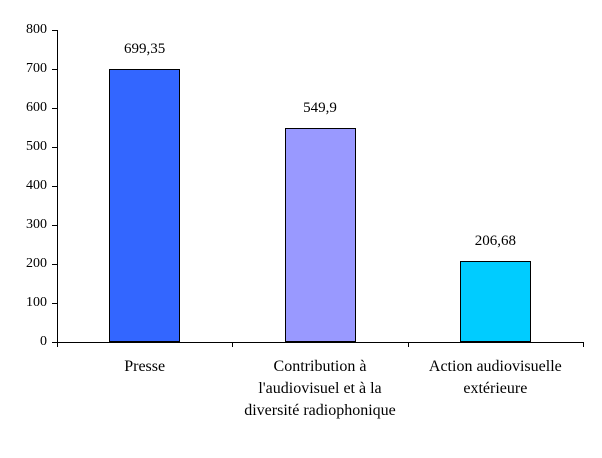 The height and width of the screenshot is (458, 602). What do you see at coordinates (43, 341) in the screenshot?
I see `y-axis-tick-label: 0` at bounding box center [43, 341].